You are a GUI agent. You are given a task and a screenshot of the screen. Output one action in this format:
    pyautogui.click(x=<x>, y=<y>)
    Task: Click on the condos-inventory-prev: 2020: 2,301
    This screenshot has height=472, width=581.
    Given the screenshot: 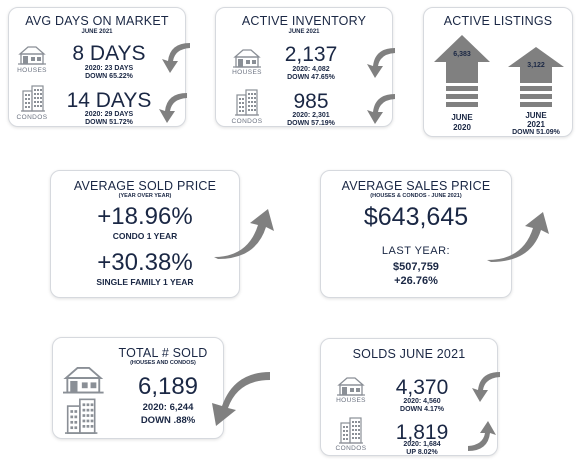 What is the action you would take?
    pyautogui.click(x=311, y=115)
    